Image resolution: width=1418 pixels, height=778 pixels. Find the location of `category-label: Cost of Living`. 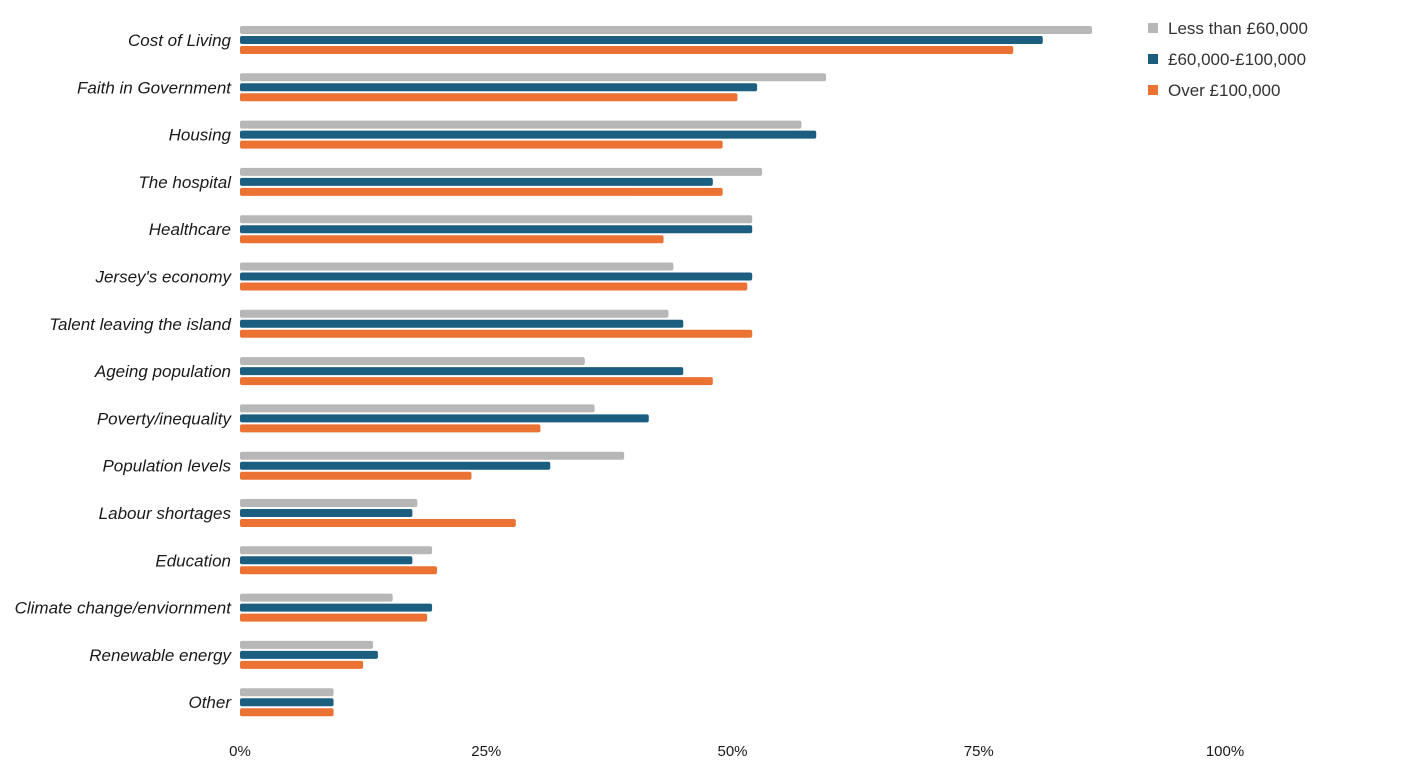

category-label: Cost of Living is located at coordinates (180, 40).